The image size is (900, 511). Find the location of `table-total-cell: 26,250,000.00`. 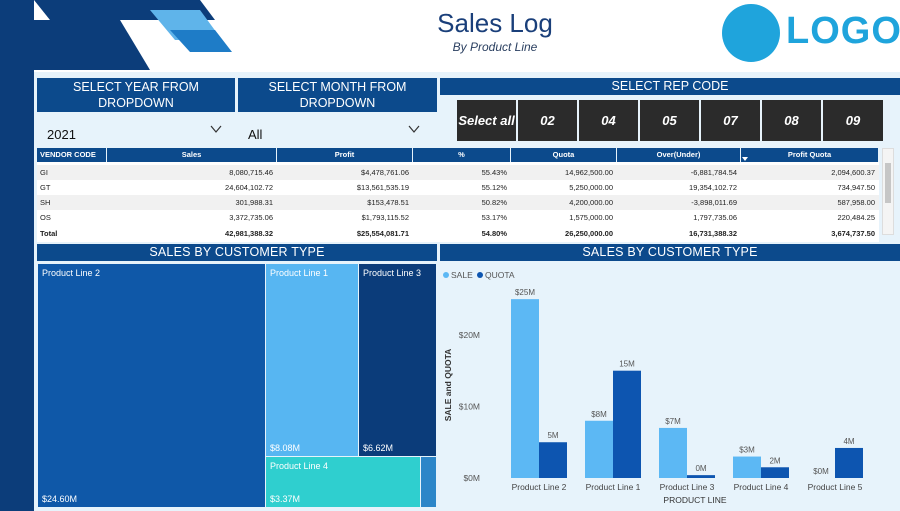

table-total-cell: 26,250,000.00 is located at coordinates (589, 233).